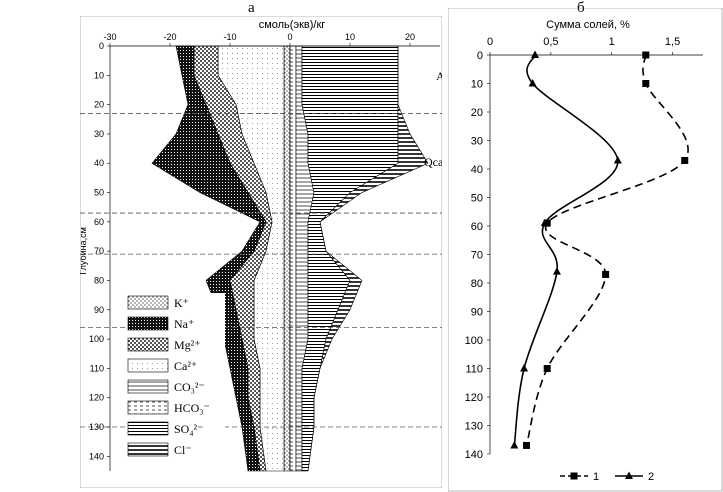  Describe the element at coordinates (181, 303) in the screenshot. I see `legend-label: K⁺` at that location.